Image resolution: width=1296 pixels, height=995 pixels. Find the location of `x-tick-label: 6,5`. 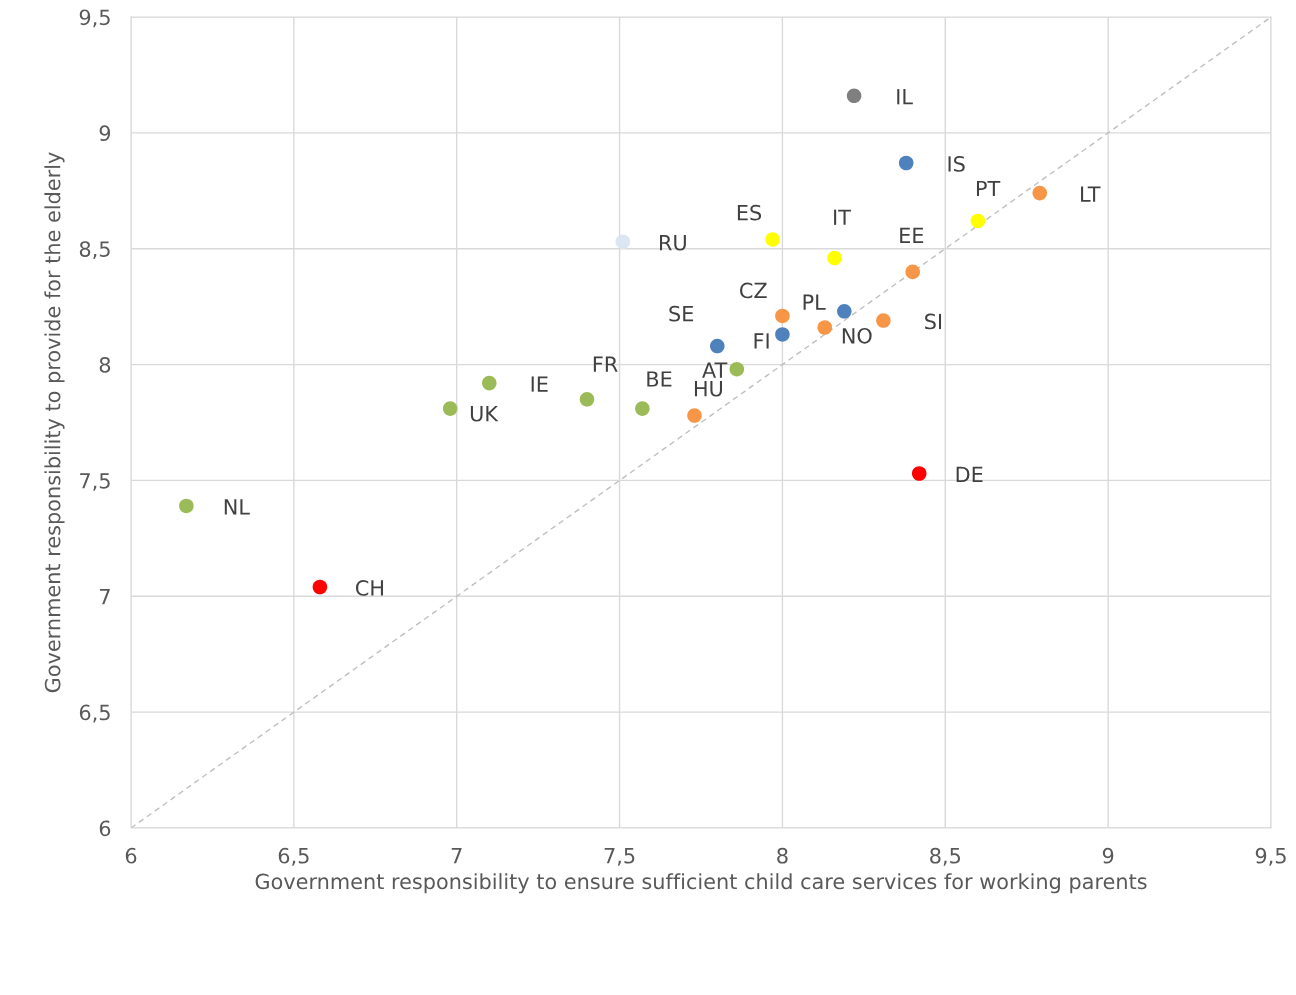

x-tick-label: 6,5 is located at coordinates (293, 856).